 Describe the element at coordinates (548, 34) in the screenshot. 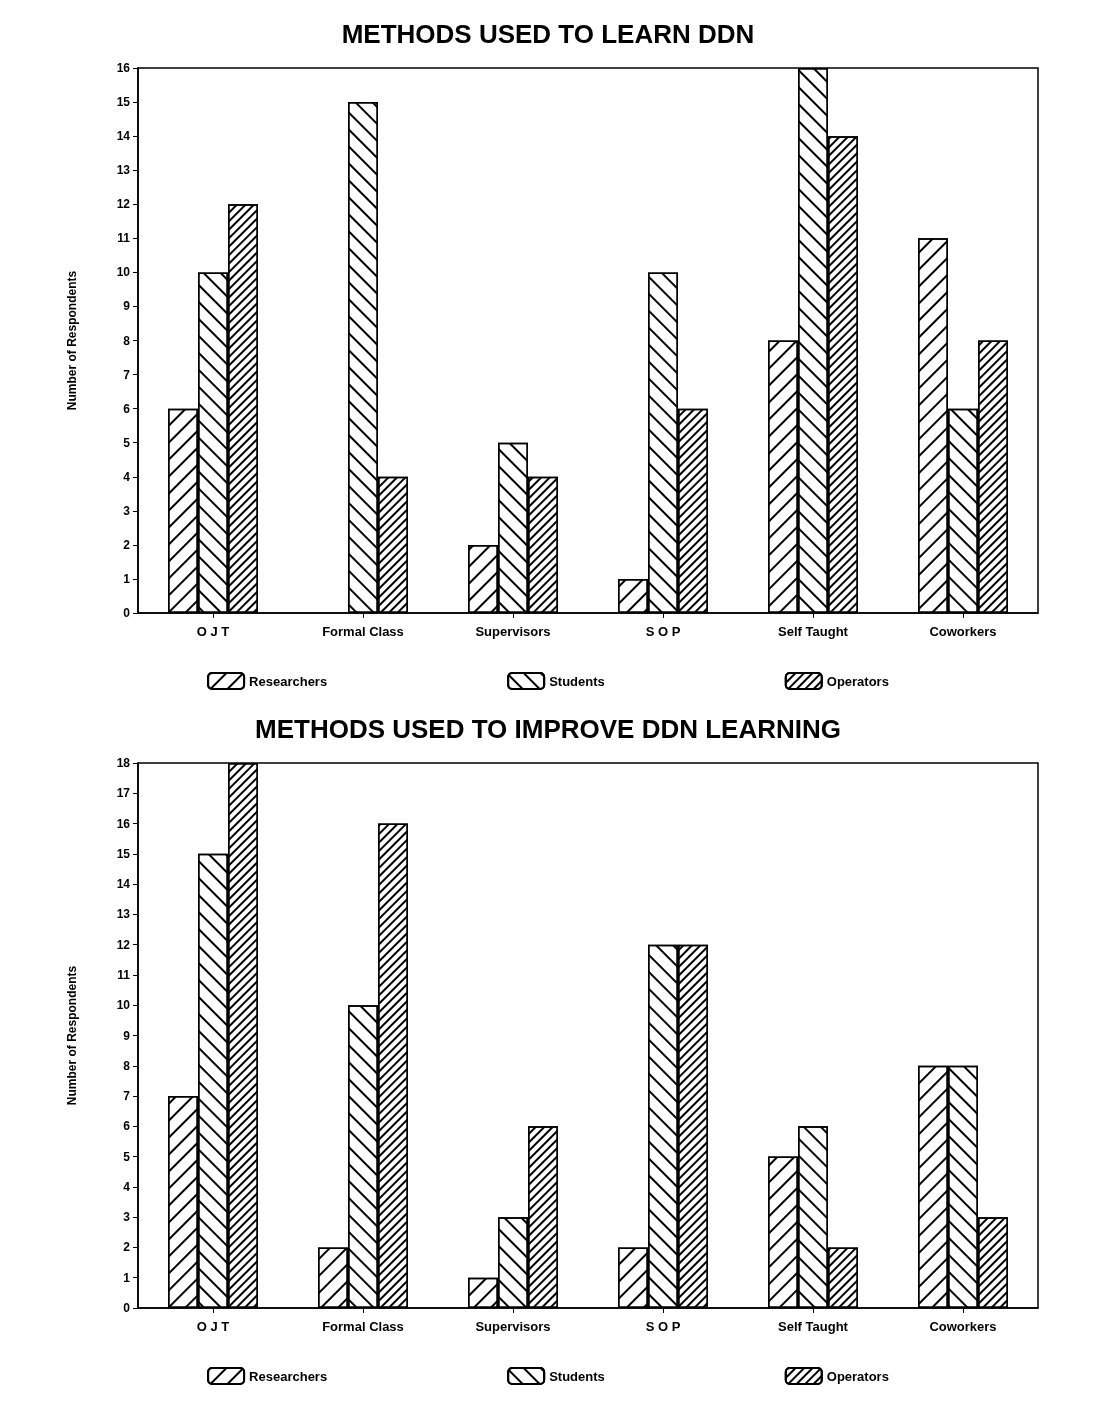

I see `chart-title: METHODS USED TO LEARN DDN` at that location.